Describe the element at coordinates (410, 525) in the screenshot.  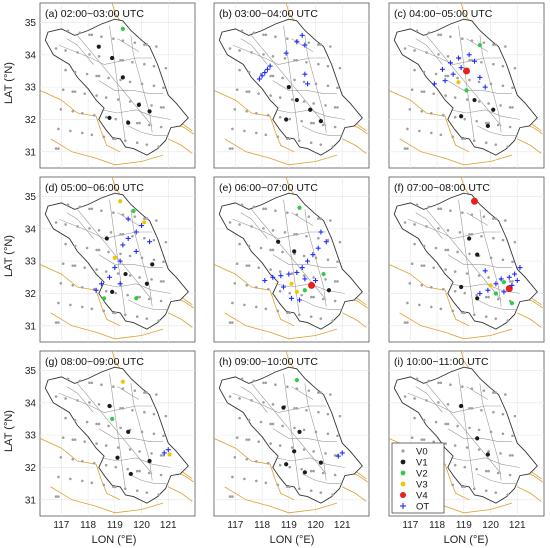
I see `x-tick-label: 117` at that location.